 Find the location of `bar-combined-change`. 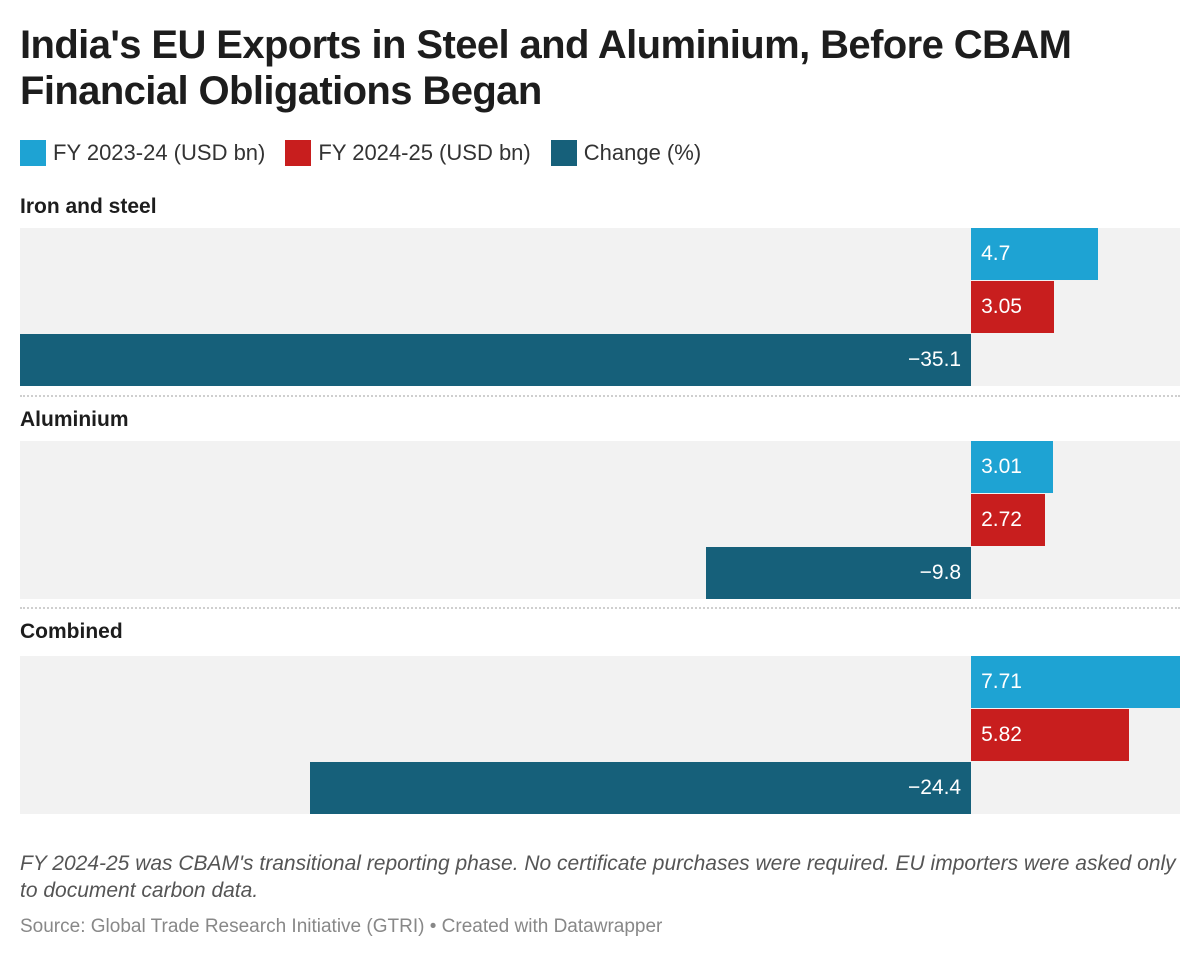

bar-combined-change is located at coordinates (640, 788).